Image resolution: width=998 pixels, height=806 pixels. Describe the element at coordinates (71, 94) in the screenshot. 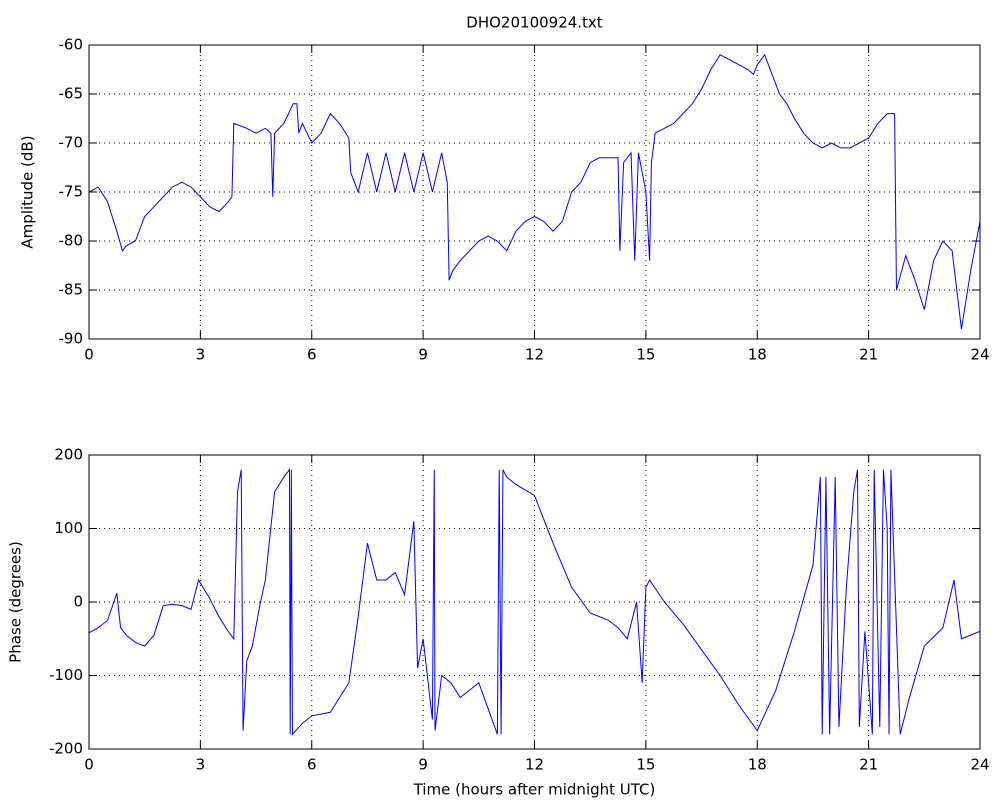

I see `y-tick-label: -65` at that location.